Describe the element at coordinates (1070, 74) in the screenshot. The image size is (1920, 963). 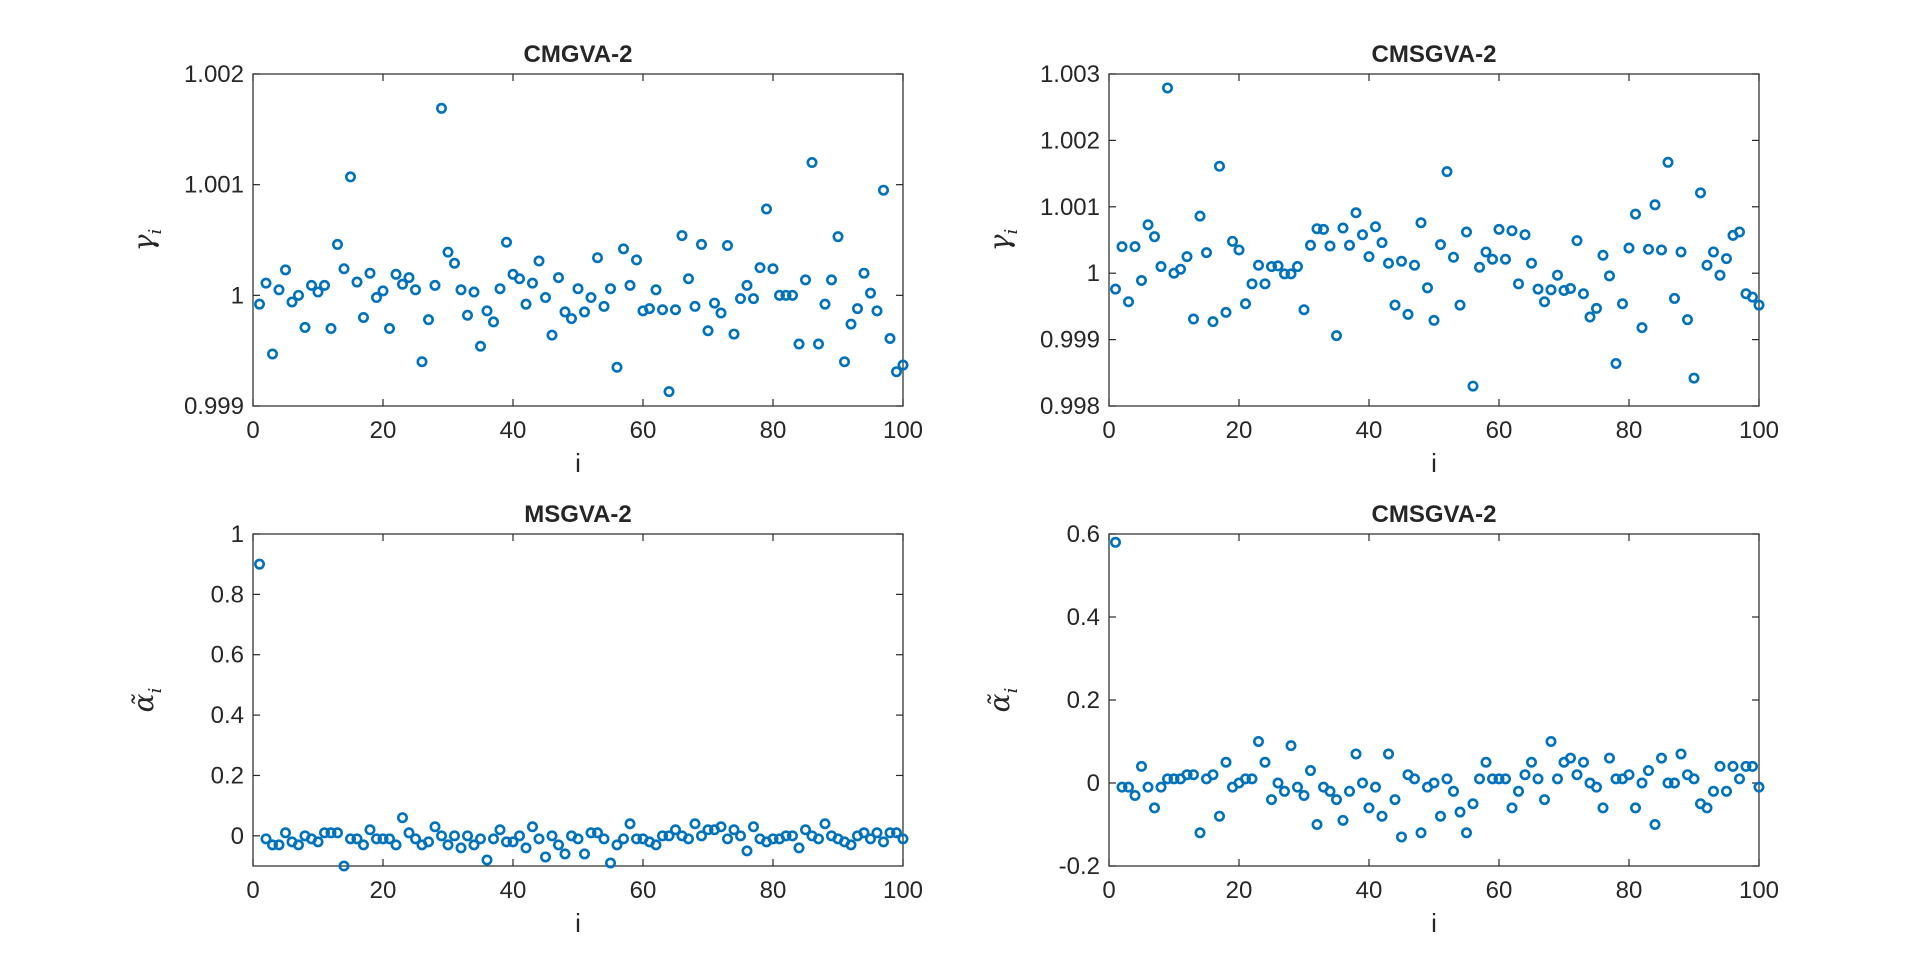
I see `y-tick-label: 1.003` at that location.